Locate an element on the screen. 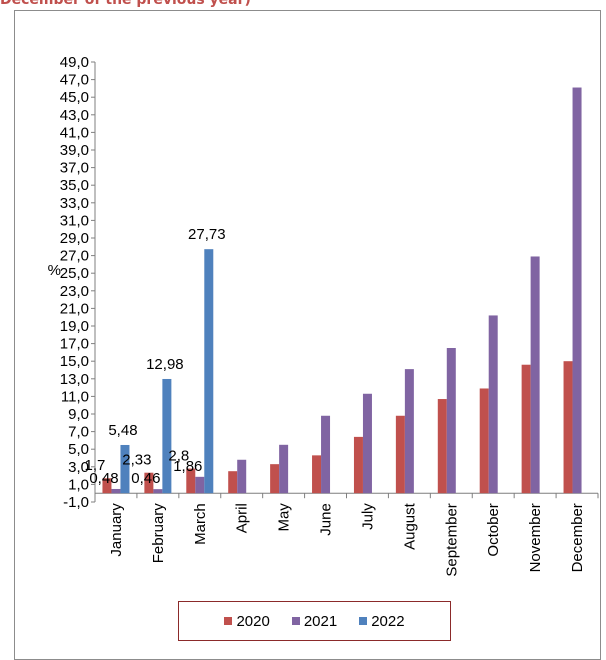 The height and width of the screenshot is (660, 606). bar-2021-may is located at coordinates (284, 469).